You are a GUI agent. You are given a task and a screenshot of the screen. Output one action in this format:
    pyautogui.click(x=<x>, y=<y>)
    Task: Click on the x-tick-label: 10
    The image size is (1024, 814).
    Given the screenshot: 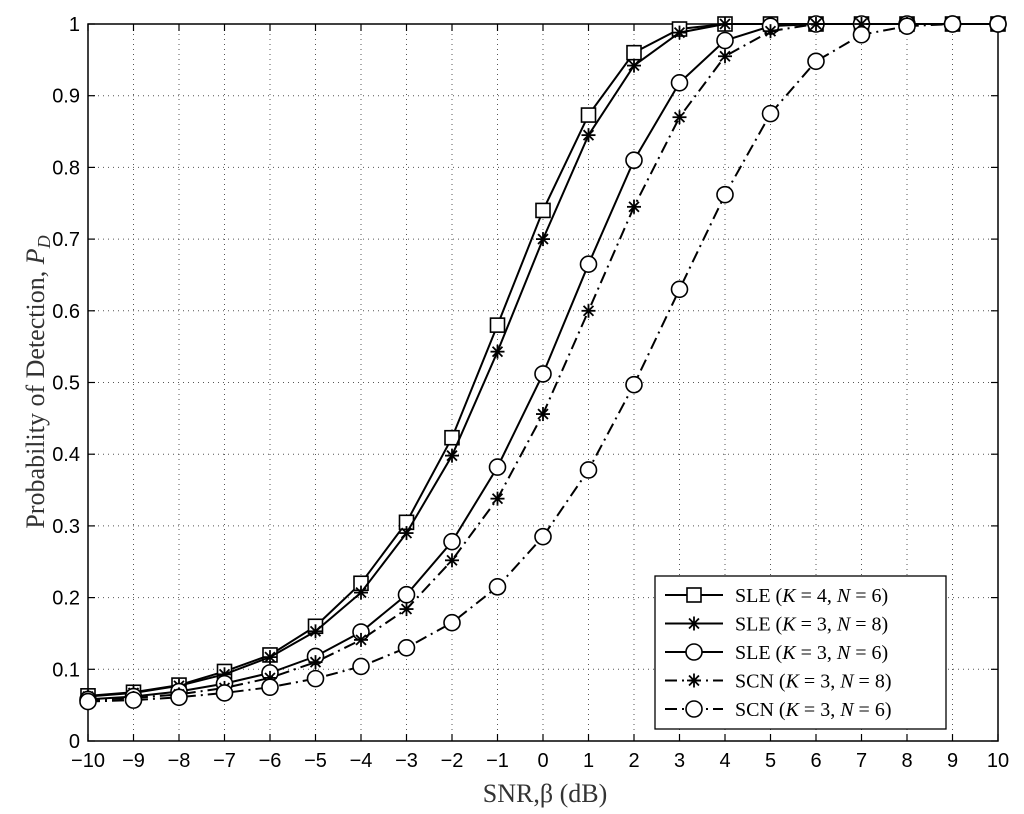 What is the action you would take?
    pyautogui.click(x=998, y=761)
    